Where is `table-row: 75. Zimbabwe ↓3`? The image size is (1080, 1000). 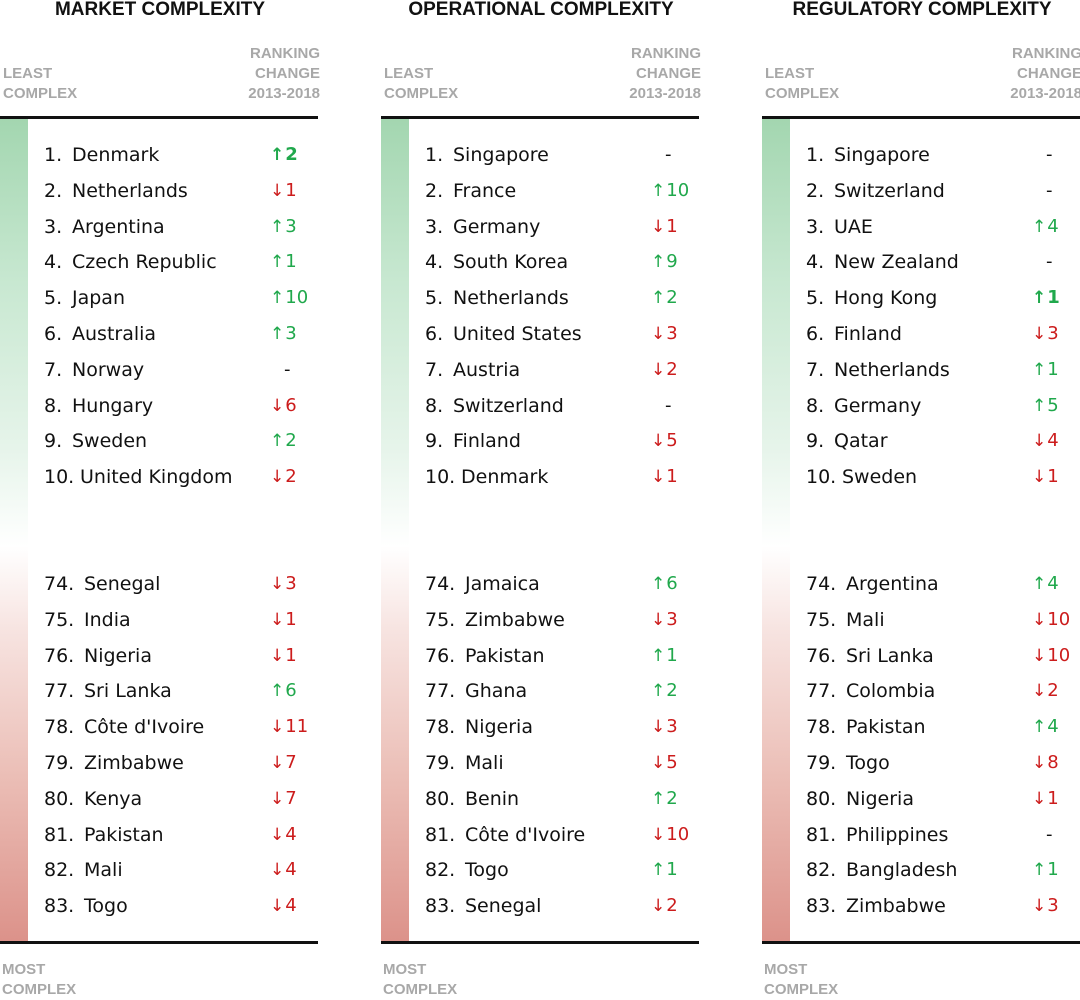 table-row: 75. Zimbabwe ↓3 is located at coordinates (561, 620).